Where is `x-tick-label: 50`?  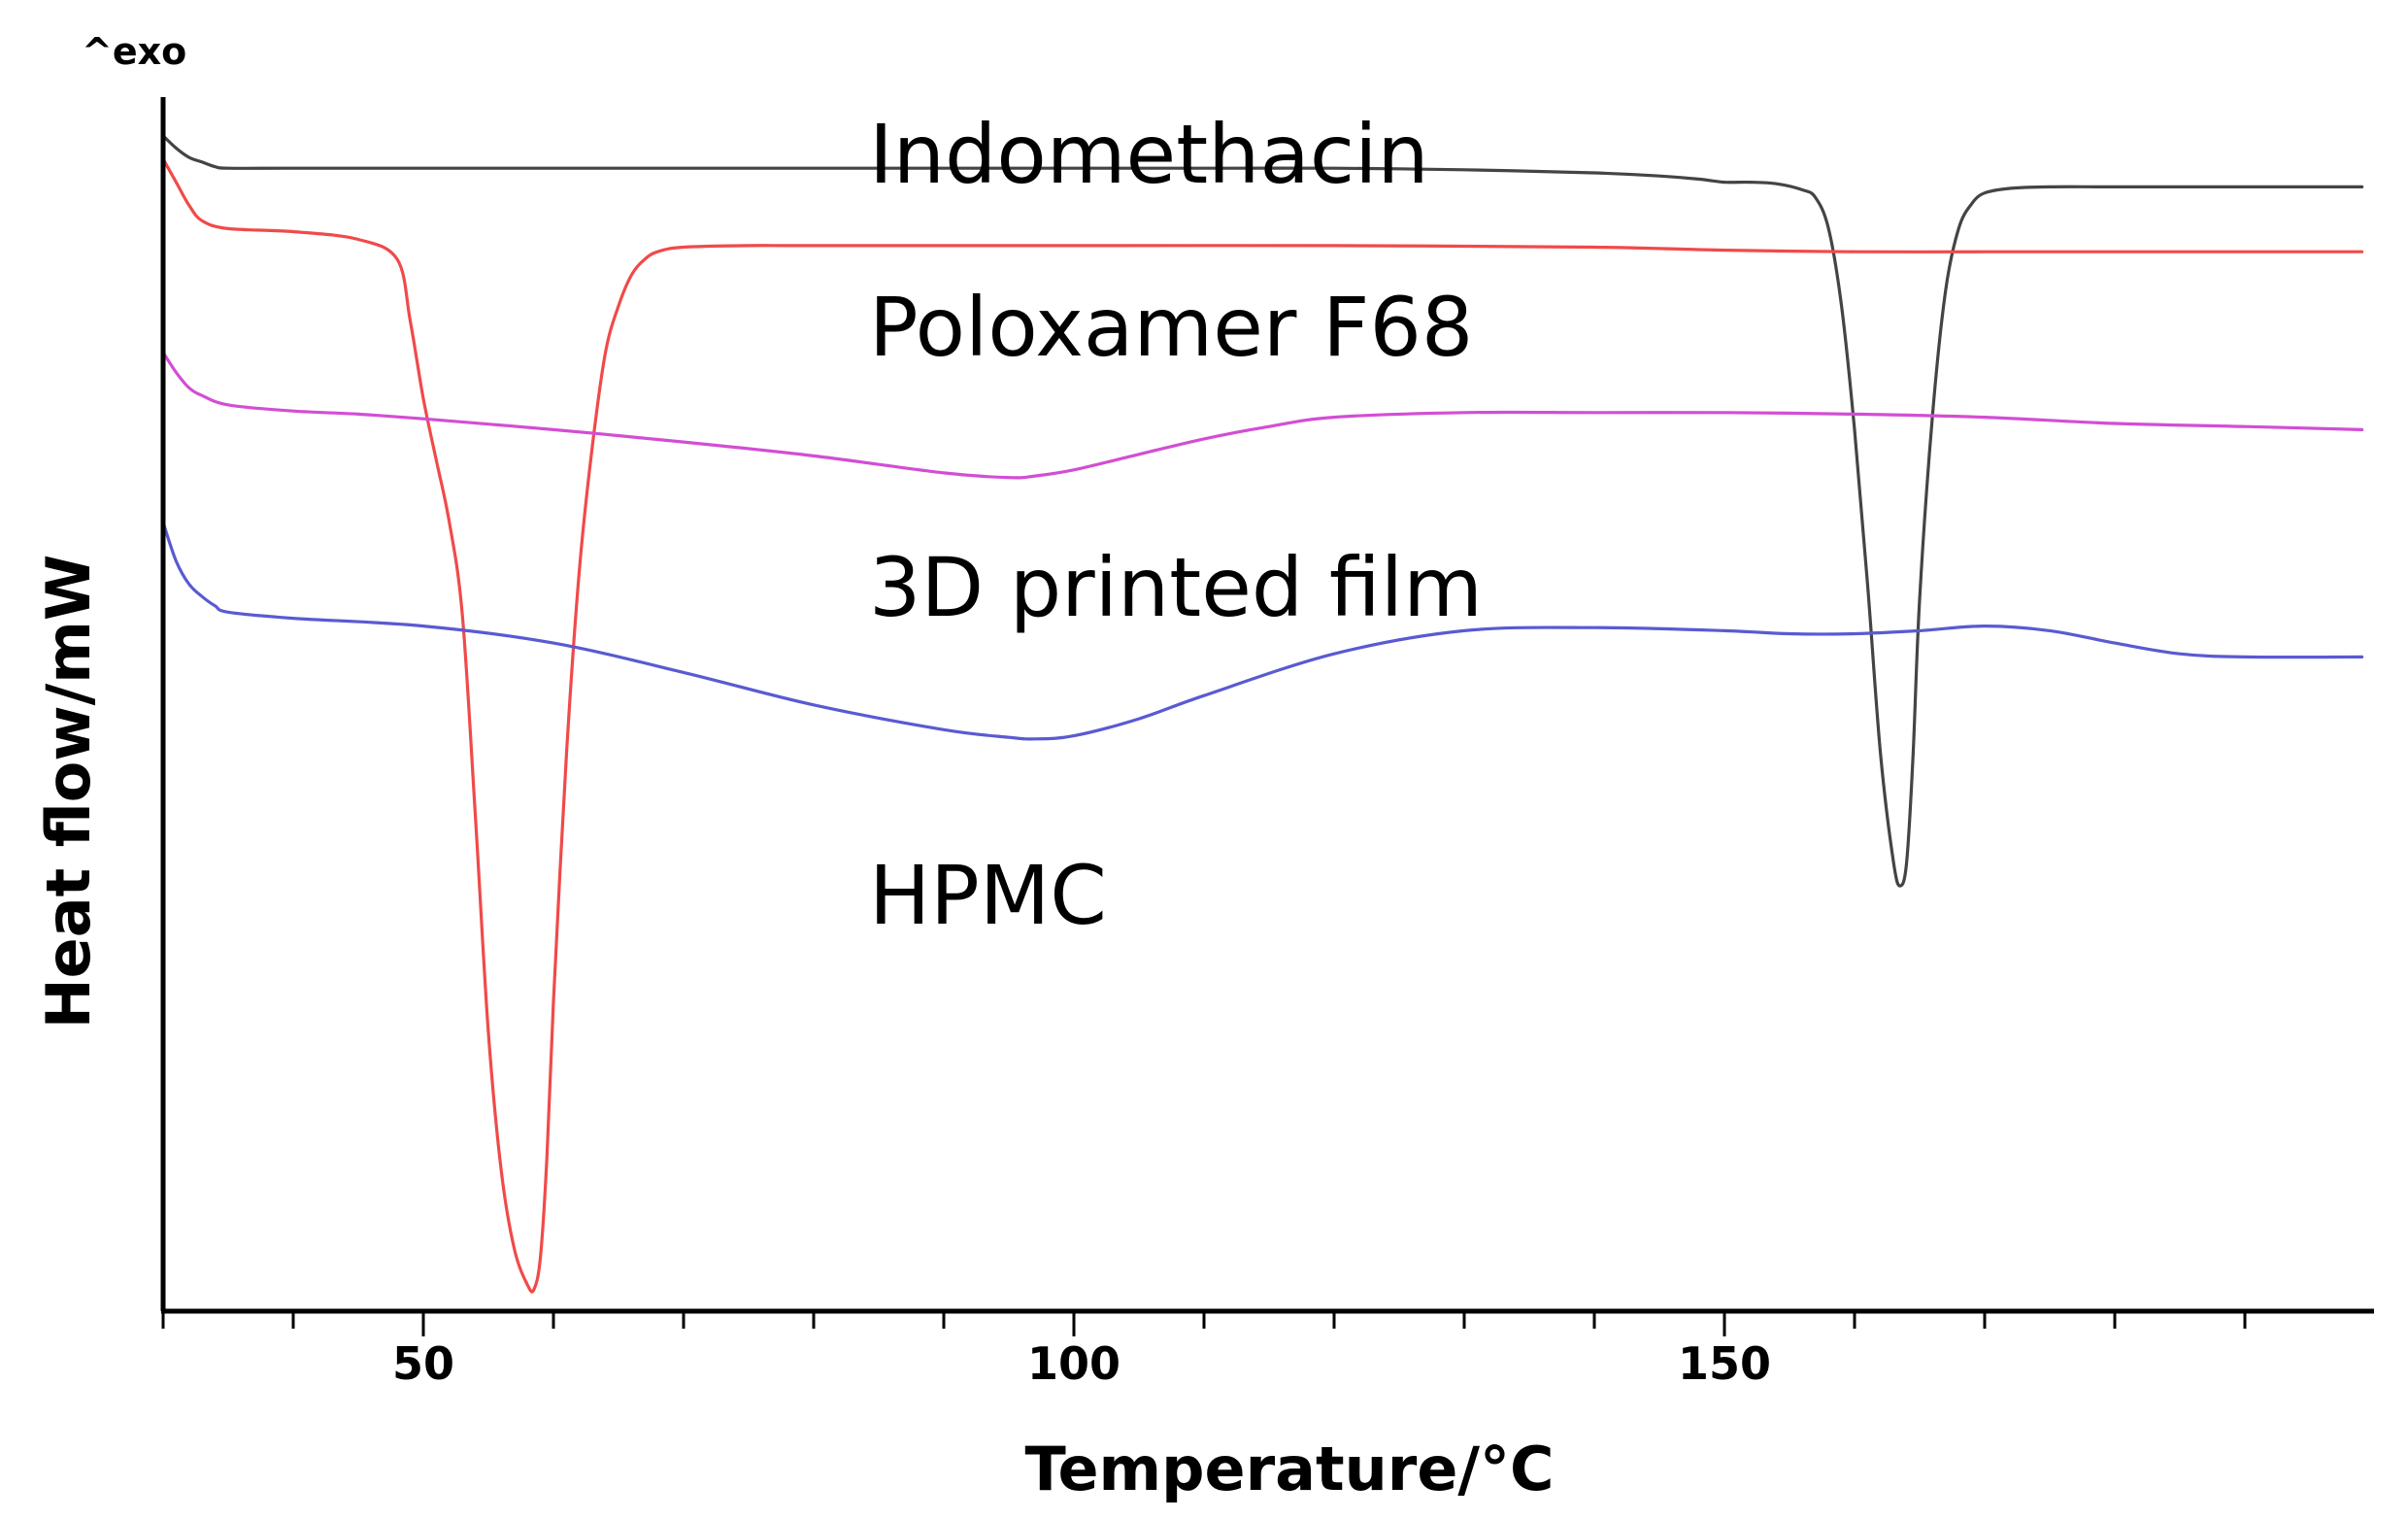
x-tick-label: 50 is located at coordinates (423, 1363).